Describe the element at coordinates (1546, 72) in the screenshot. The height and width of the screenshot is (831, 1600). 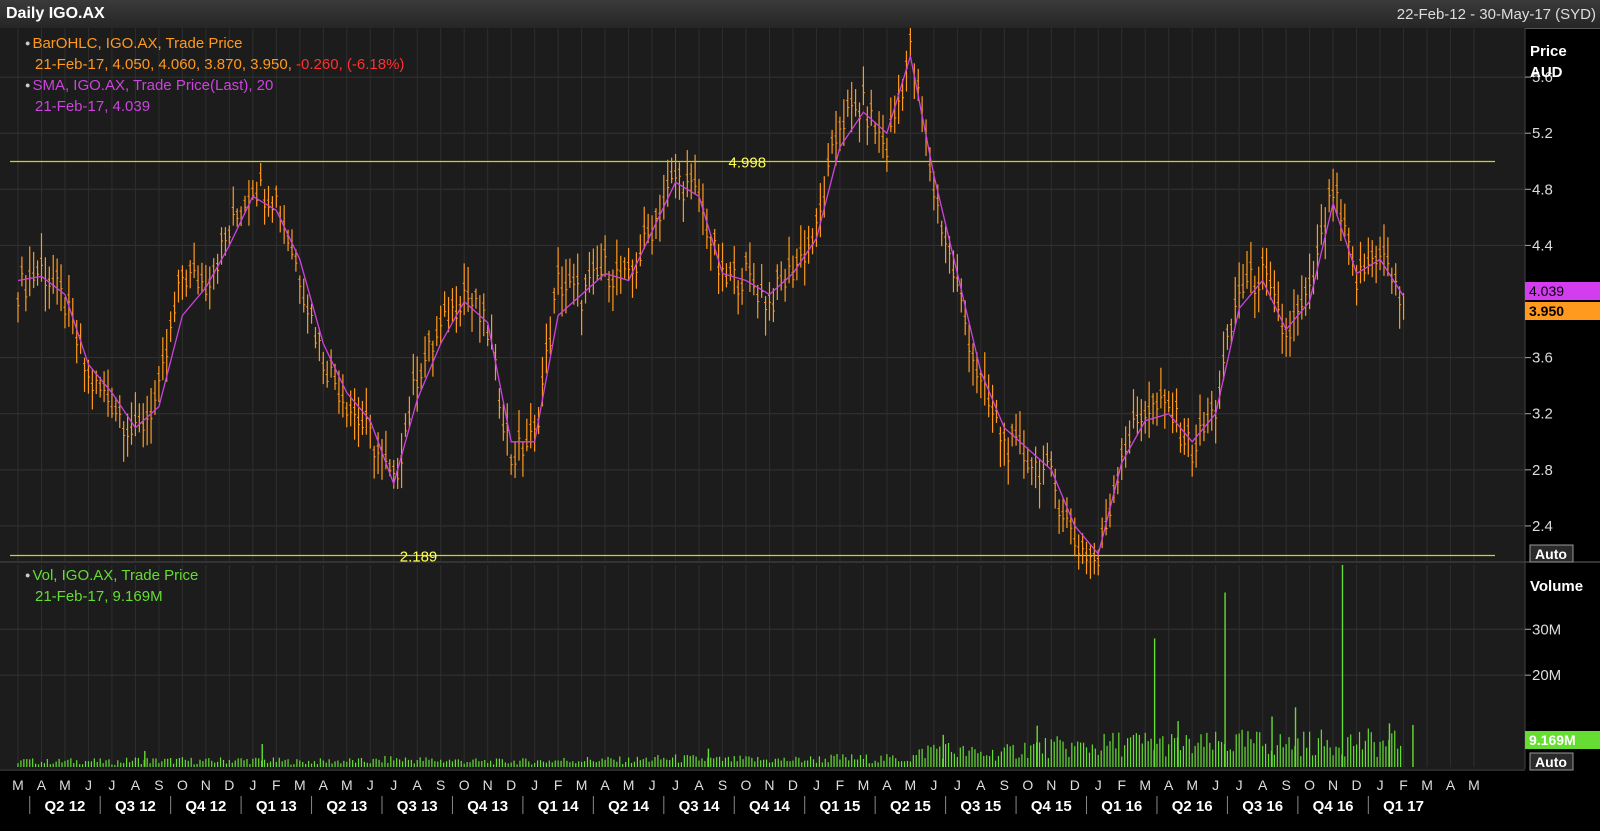
I see `price-axis-unit: AUD` at that location.